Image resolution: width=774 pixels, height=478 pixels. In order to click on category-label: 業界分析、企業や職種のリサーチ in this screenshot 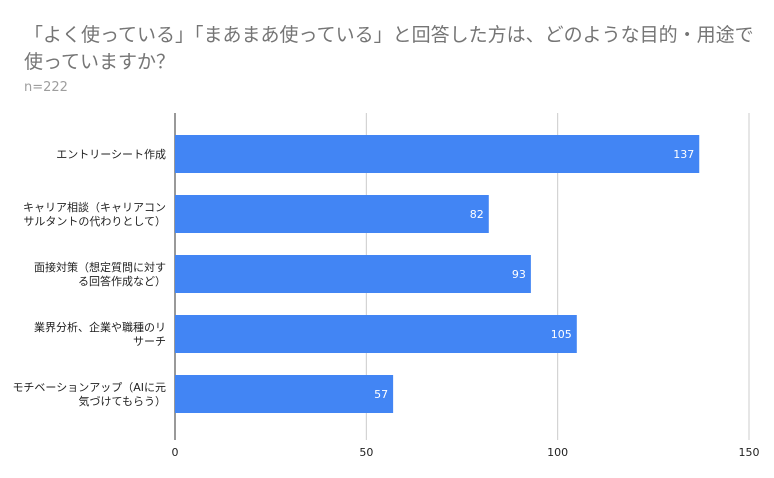, I will do `click(100, 334)`.